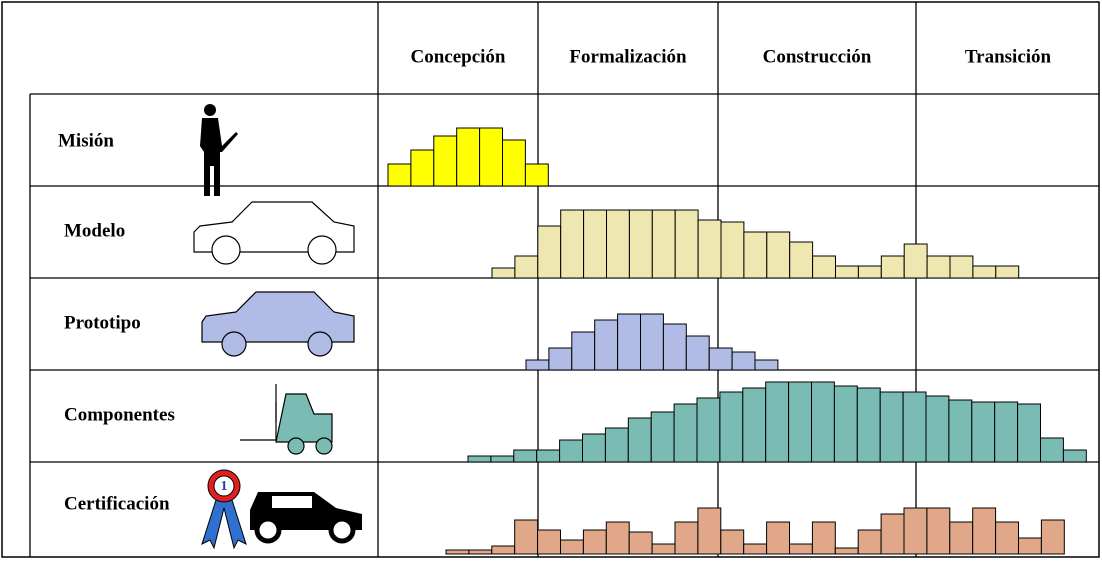  Describe the element at coordinates (219, 150) in the screenshot. I see `person-icon` at that location.